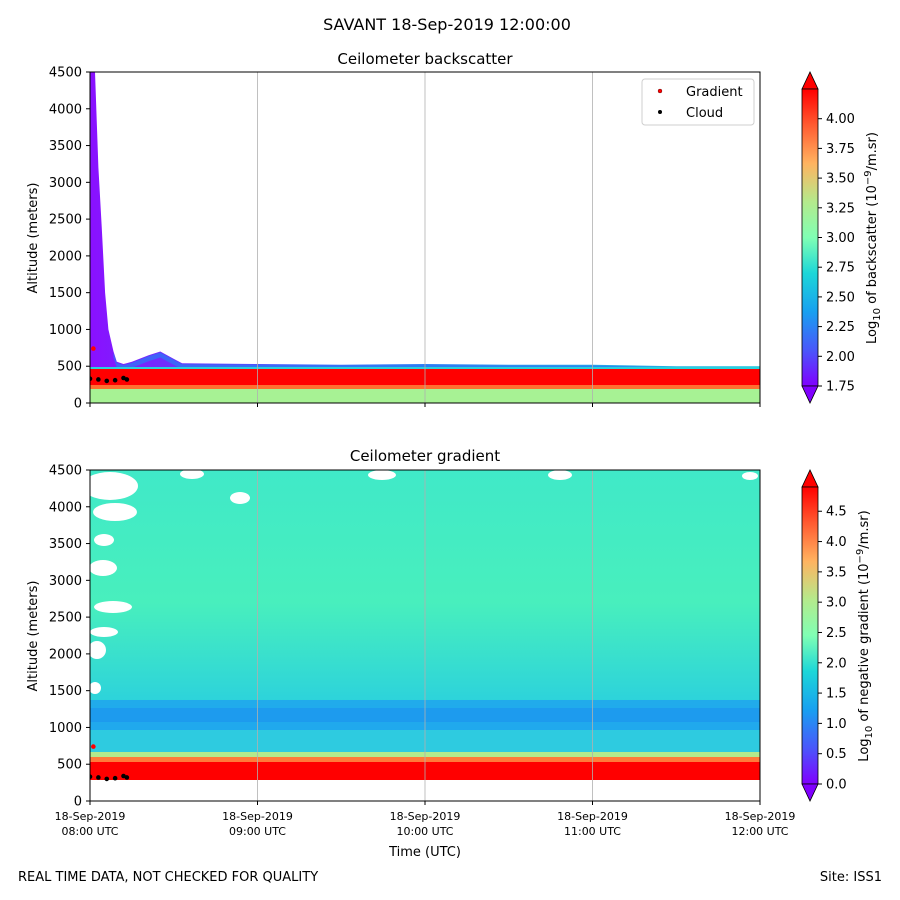 This screenshot has height=900, width=900. Describe the element at coordinates (660, 91) in the screenshot. I see `legend-gradient-marker` at that location.